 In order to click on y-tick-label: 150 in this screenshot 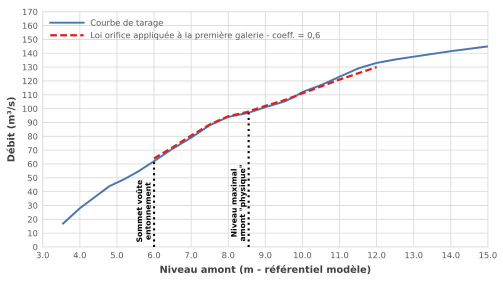, I will do `click(30, 39)`.